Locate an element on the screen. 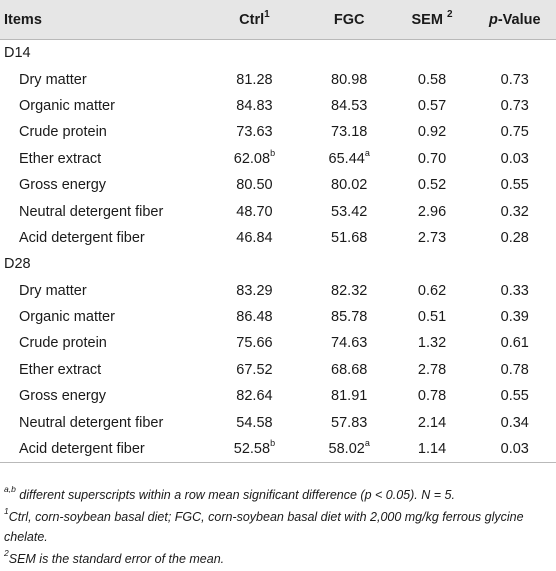 This screenshot has height=571, width=556. ctrl-cell-value: 62.08 is located at coordinates (252, 158).